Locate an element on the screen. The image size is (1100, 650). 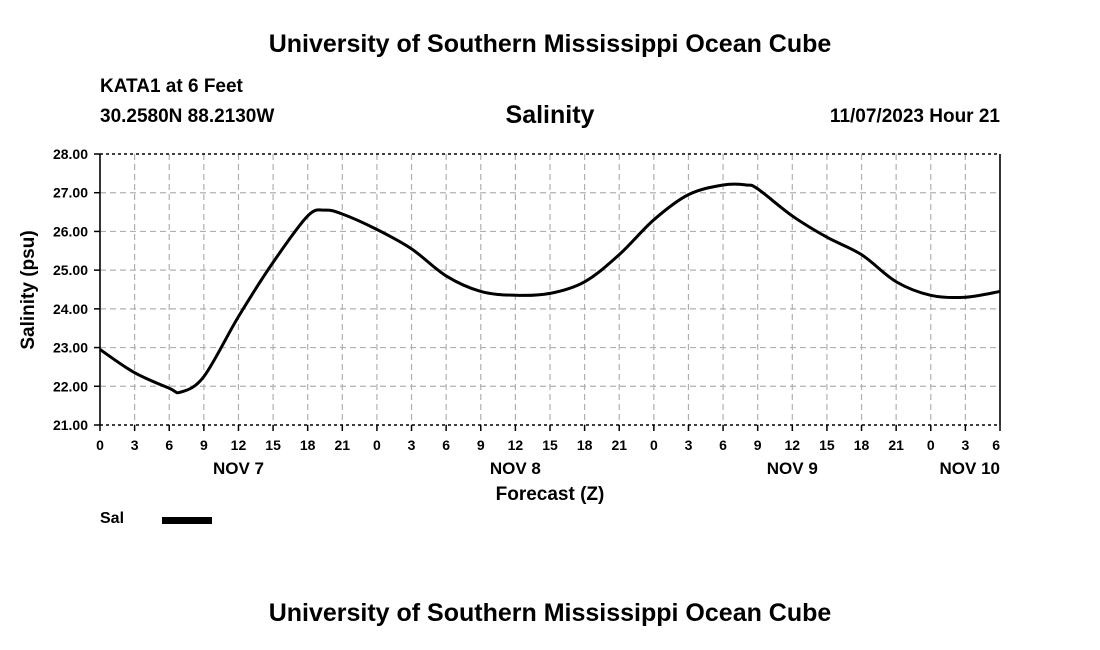
y-tick-label: 25.00 is located at coordinates (70, 270).